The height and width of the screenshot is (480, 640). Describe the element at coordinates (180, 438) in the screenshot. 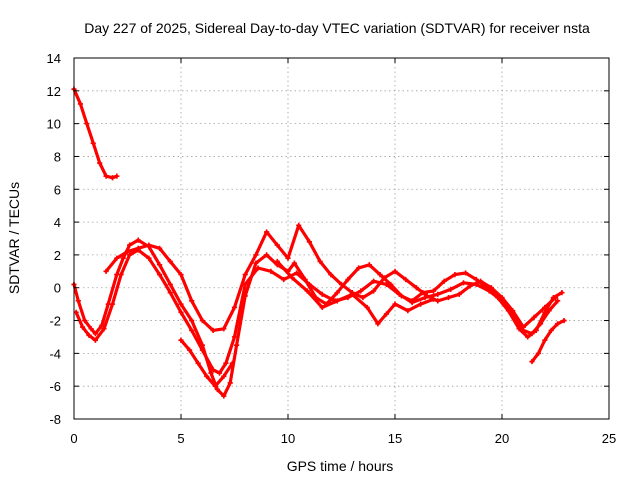

I see `x-tick-label: 5` at that location.